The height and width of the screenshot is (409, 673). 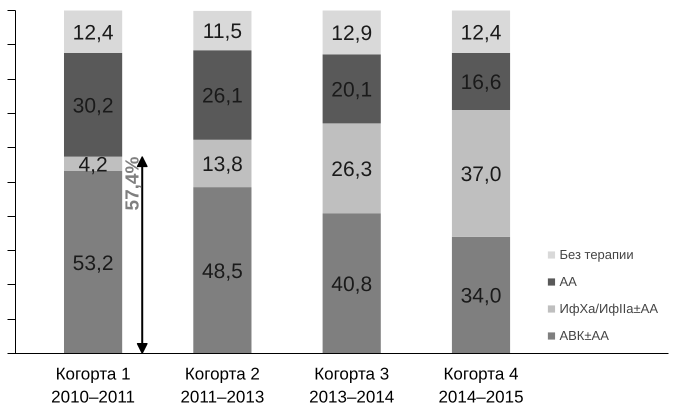 What do you see at coordinates (222, 385) in the screenshot?
I see `x-tick-label: Когорта 2 2011–2013` at bounding box center [222, 385].